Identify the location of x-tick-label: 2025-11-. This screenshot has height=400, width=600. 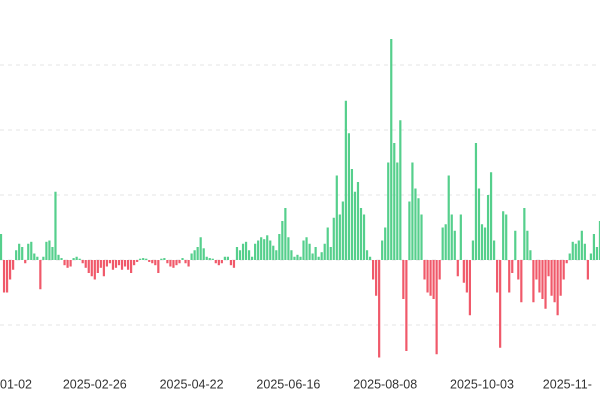
(567, 384).